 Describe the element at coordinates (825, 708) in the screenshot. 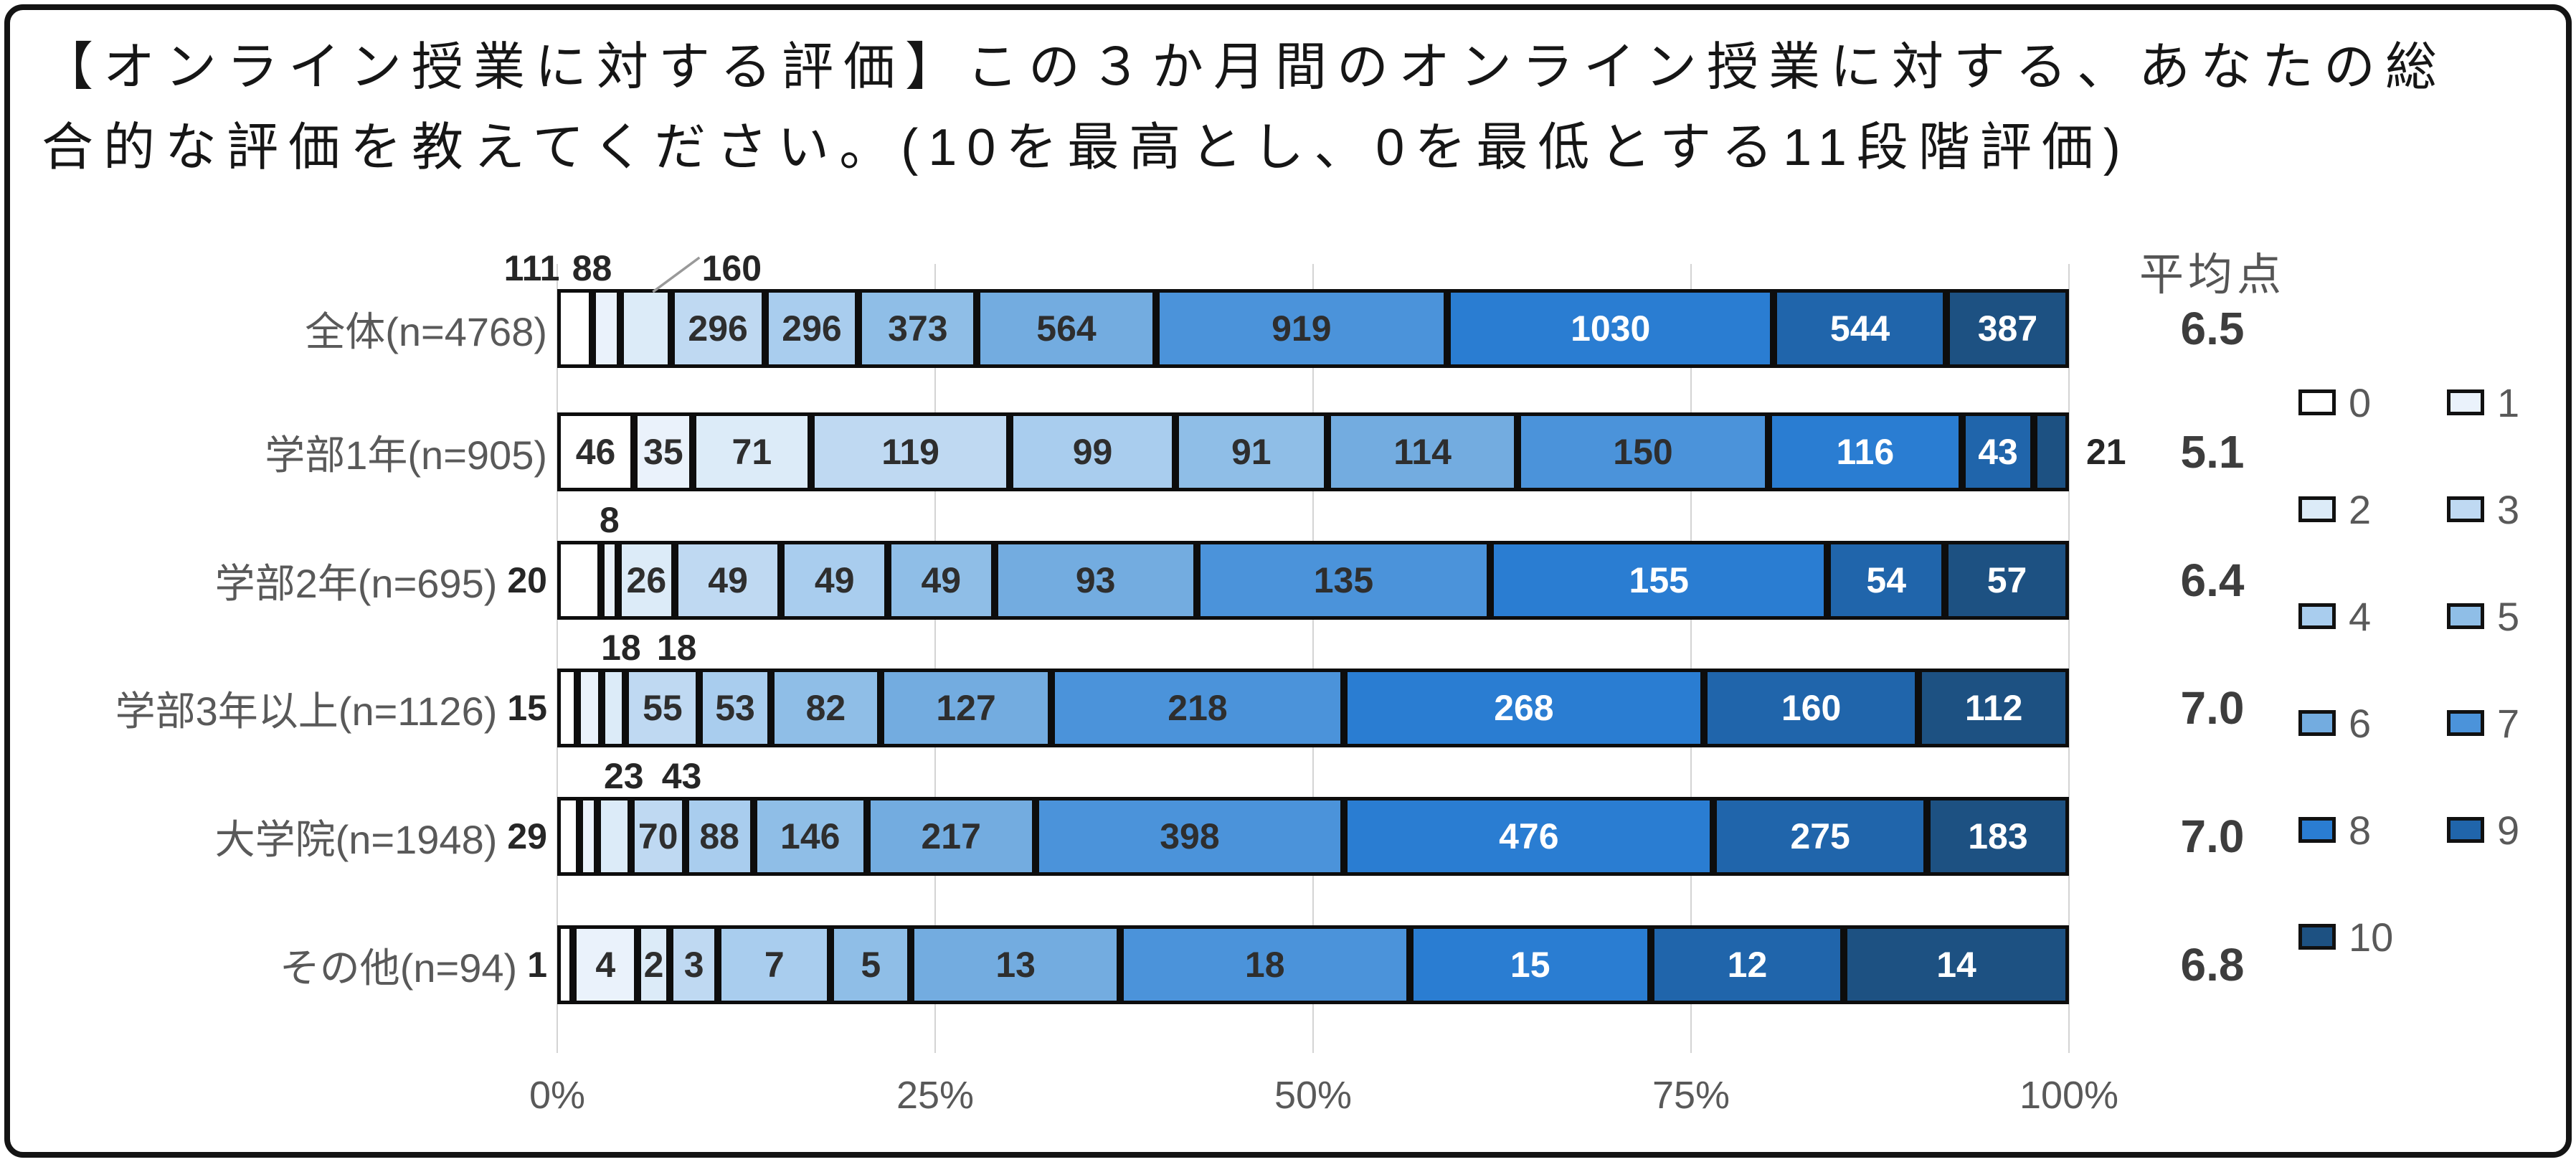

I see `data-label: 82` at that location.